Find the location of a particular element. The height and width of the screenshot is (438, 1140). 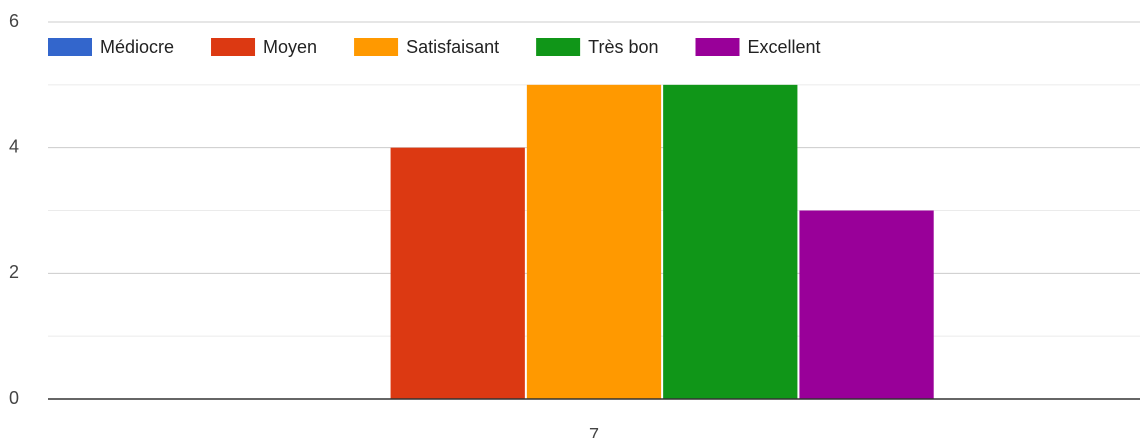

legend-label: Satisfaisant is located at coordinates (452, 47).